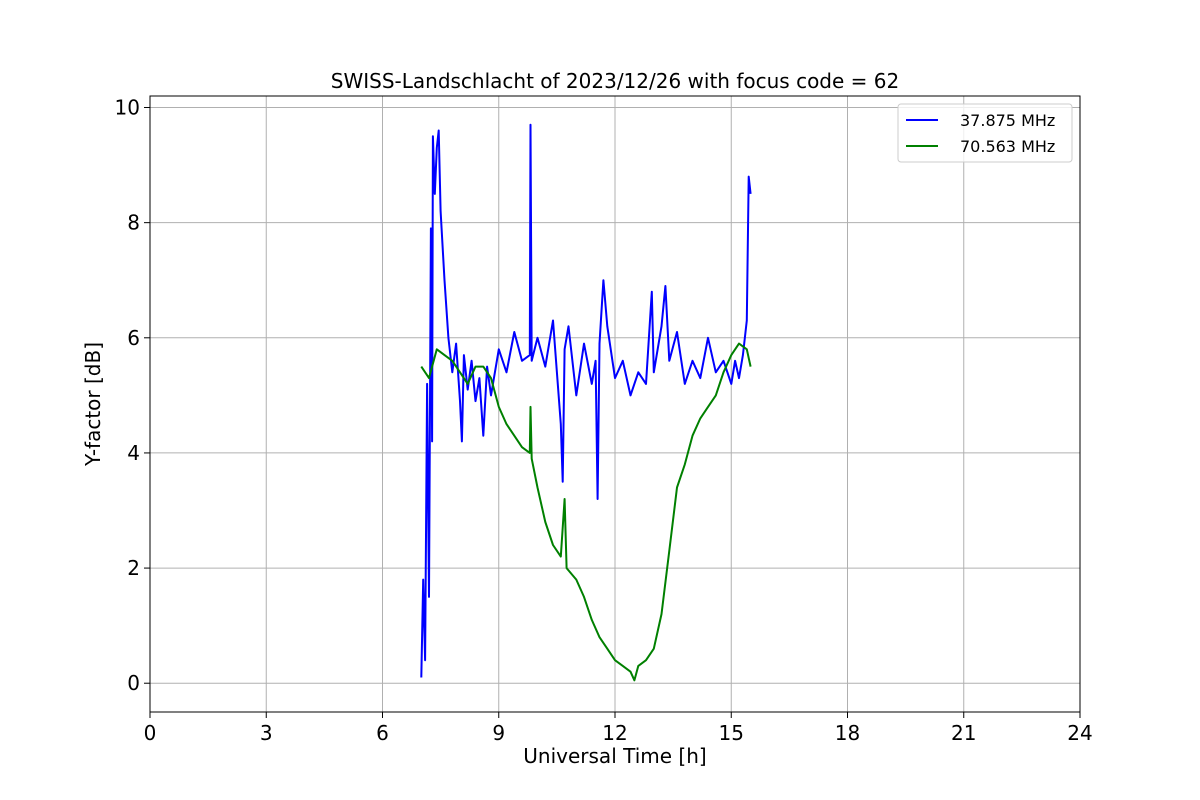 This screenshot has height=800, width=1200. Describe the element at coordinates (133, 453) in the screenshot. I see `y-tick-label: 4` at that location.